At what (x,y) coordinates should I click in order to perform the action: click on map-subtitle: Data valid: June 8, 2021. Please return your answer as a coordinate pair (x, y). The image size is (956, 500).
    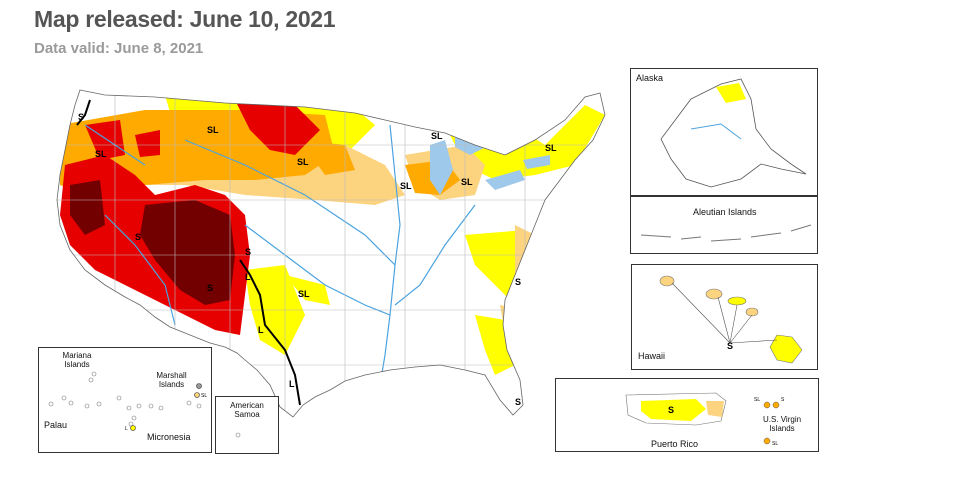
    Looking at the image, I should click on (119, 48).